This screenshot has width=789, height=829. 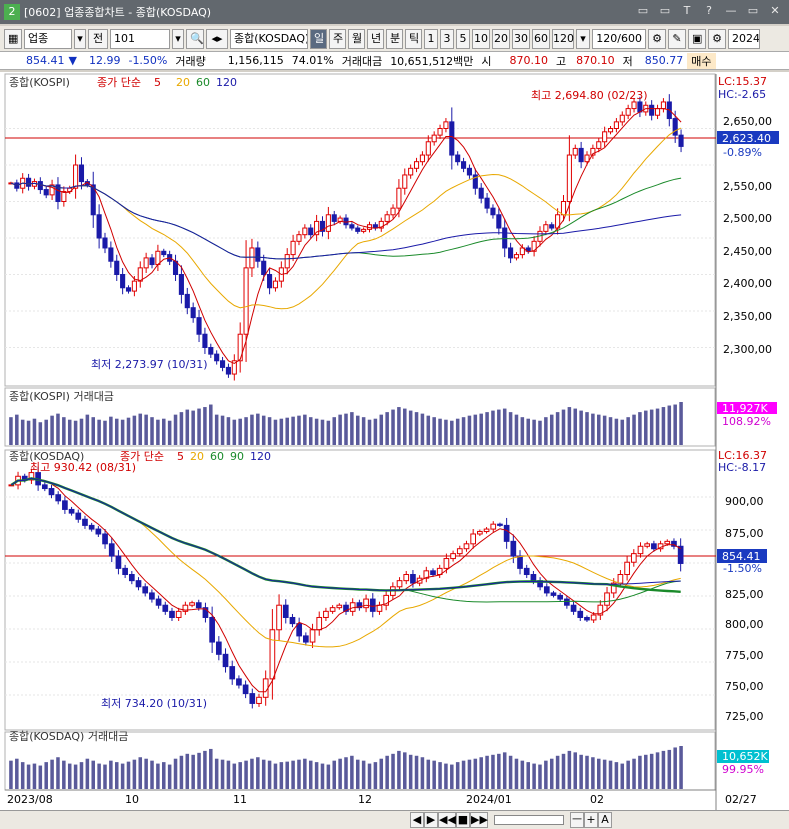 What do you see at coordinates (697, 38) in the screenshot?
I see `save-icon: ▣` at bounding box center [697, 38].